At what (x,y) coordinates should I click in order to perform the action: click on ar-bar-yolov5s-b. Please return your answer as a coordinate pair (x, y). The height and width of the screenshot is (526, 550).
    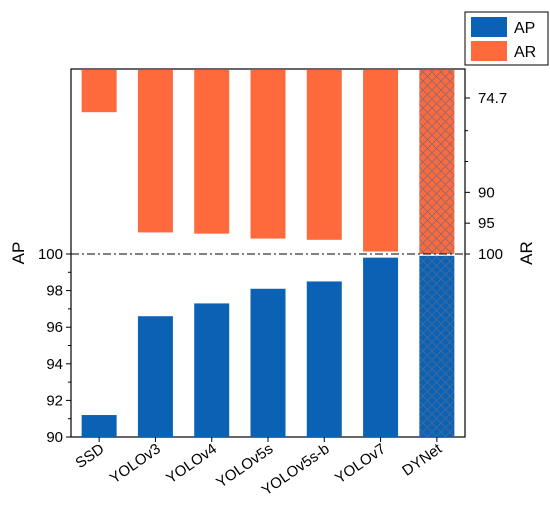
    Looking at the image, I should click on (324, 155).